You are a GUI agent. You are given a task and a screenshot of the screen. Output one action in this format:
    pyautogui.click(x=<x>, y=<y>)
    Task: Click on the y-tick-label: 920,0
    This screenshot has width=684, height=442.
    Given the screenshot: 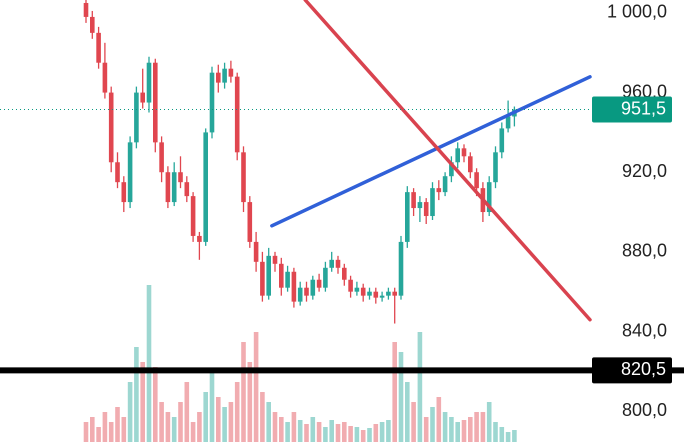 What is the action you would take?
    pyautogui.click(x=644, y=171)
    